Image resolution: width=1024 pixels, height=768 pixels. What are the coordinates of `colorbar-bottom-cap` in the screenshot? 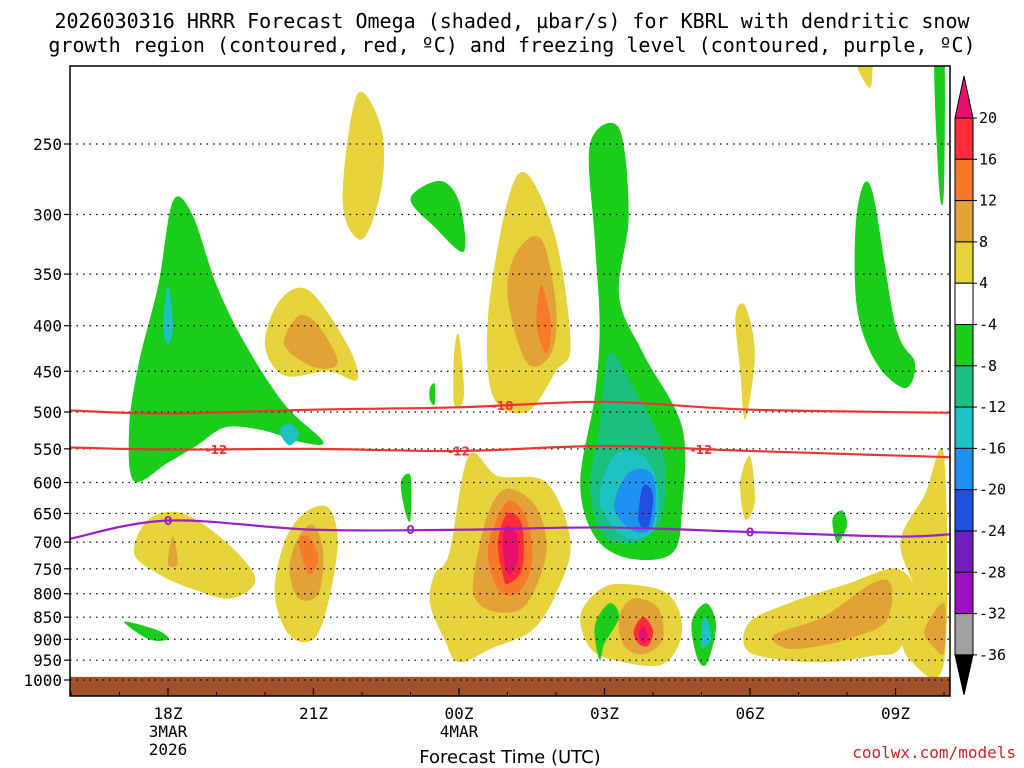 It's located at (964, 675).